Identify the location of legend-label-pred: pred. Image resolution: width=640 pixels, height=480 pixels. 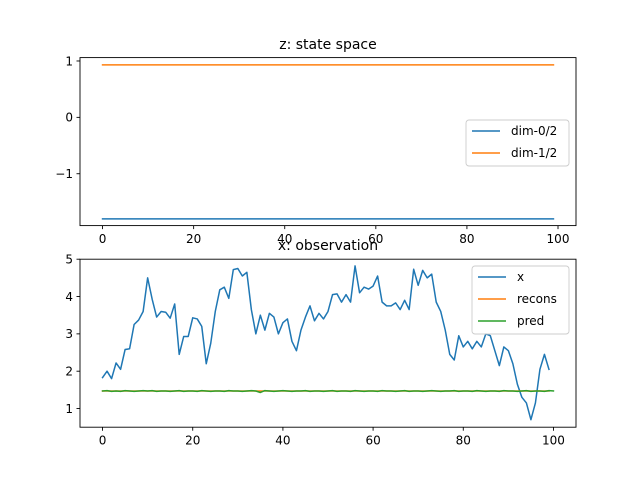
(530, 321).